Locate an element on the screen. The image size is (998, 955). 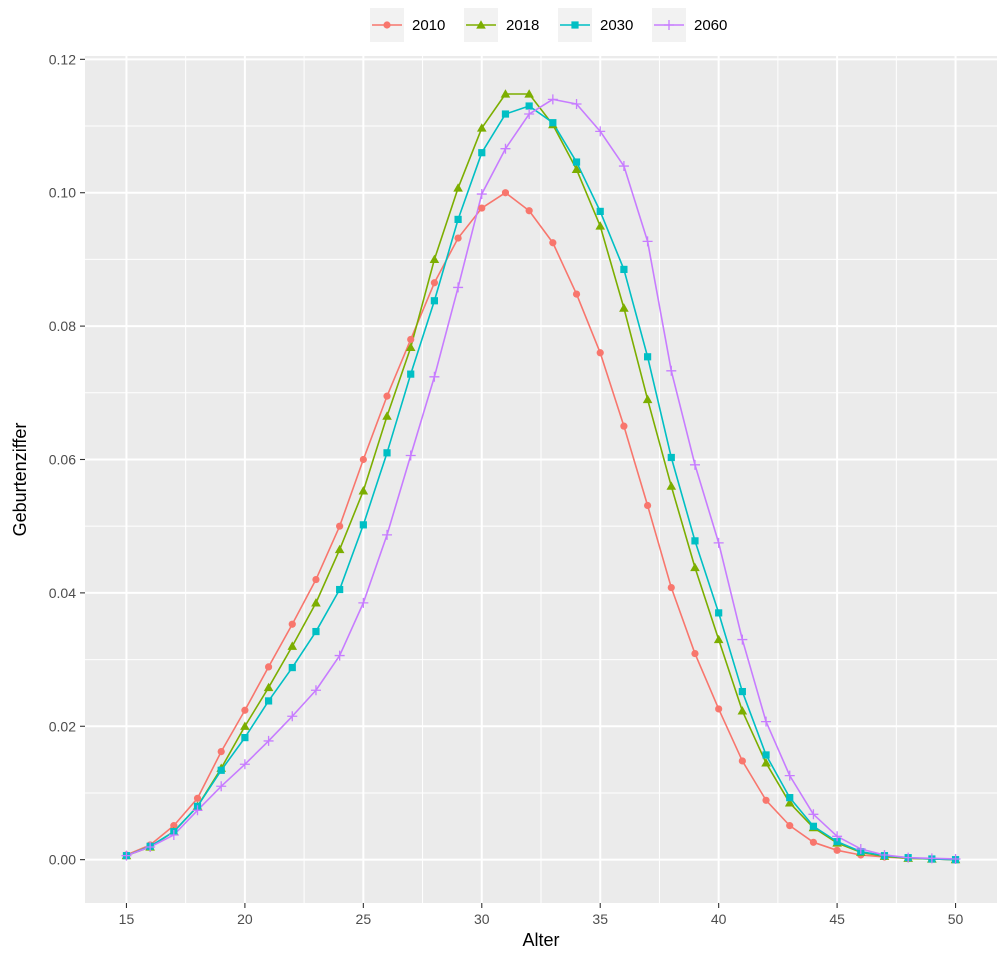
y-tick-label: 0.00 is located at coordinates (62, 860).